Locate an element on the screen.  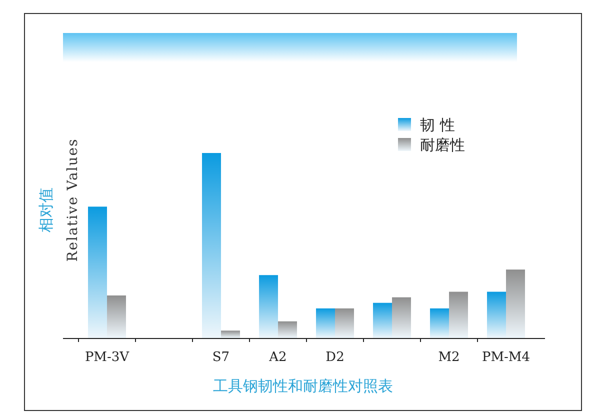
x-tick-label: D2 is located at coordinates (335, 357).